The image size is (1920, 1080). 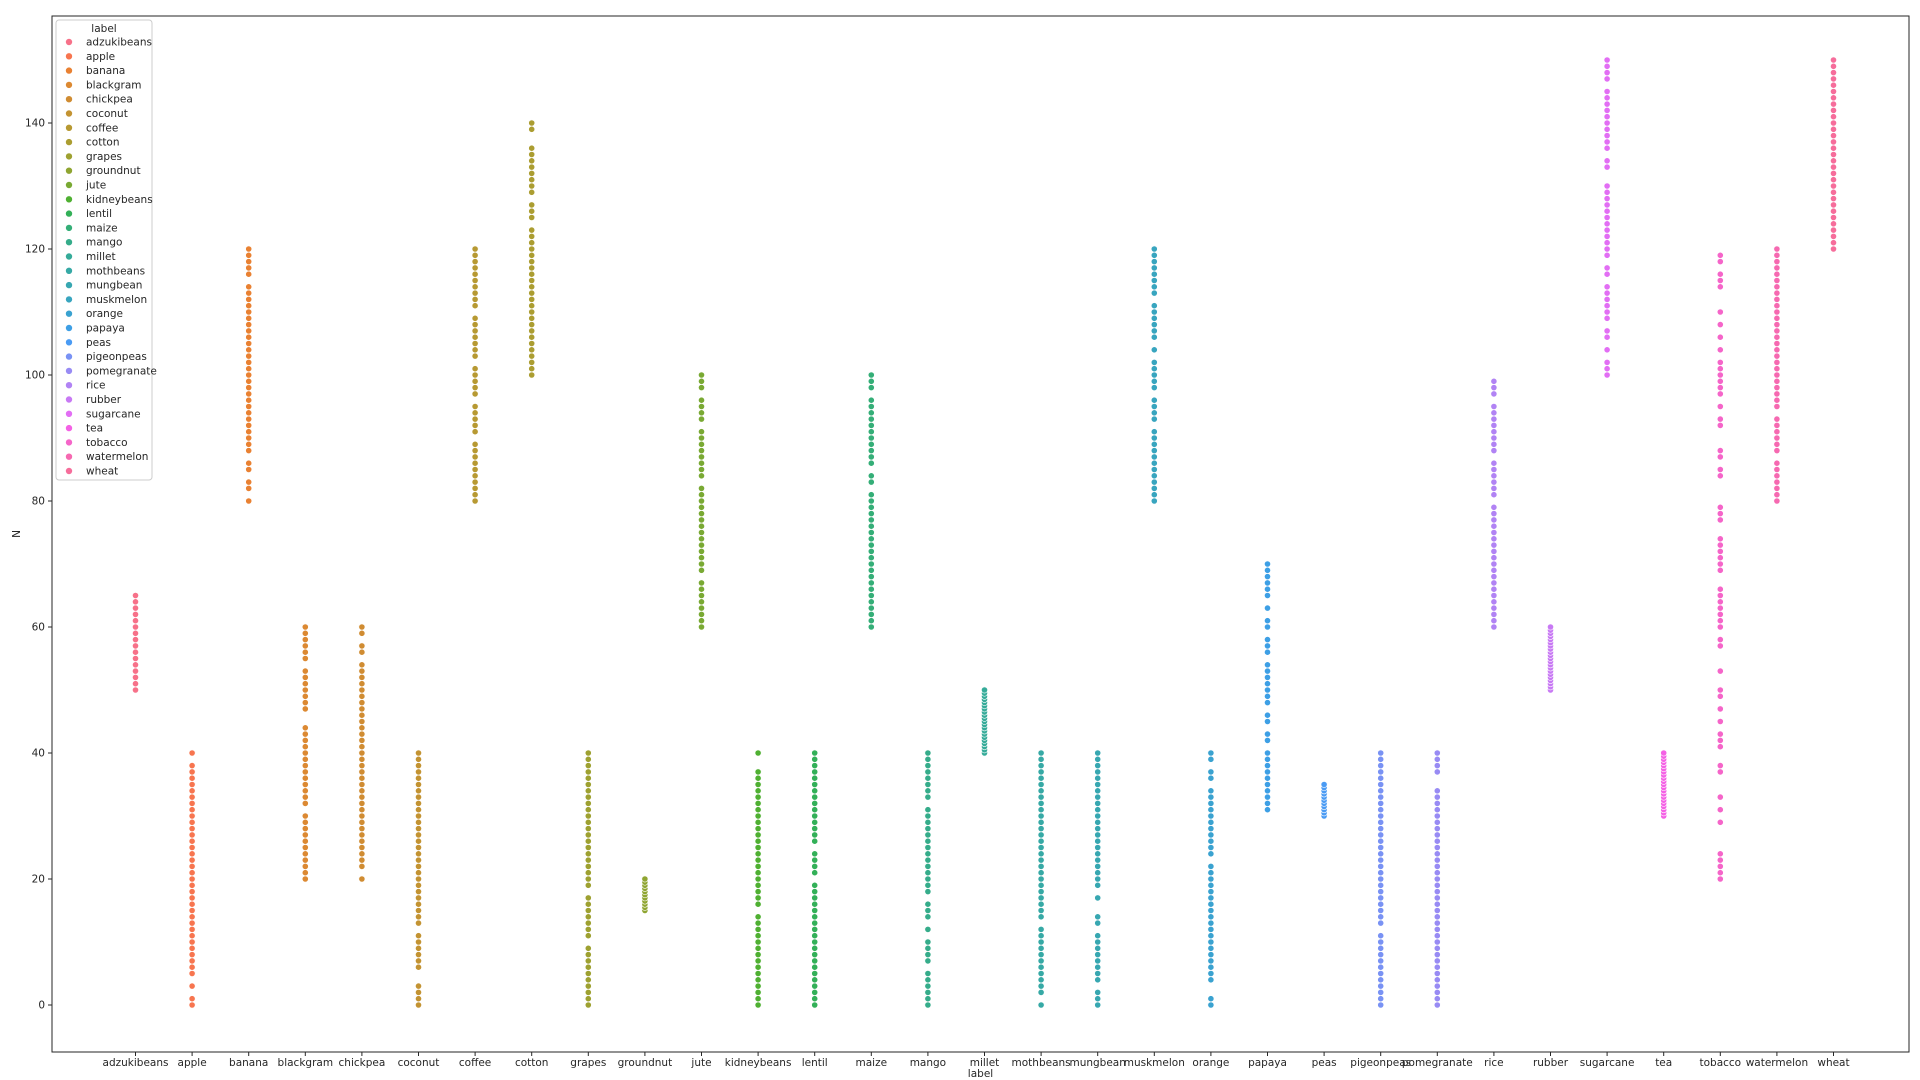 I want to click on x-tick-label: banana, so click(x=248, y=1063).